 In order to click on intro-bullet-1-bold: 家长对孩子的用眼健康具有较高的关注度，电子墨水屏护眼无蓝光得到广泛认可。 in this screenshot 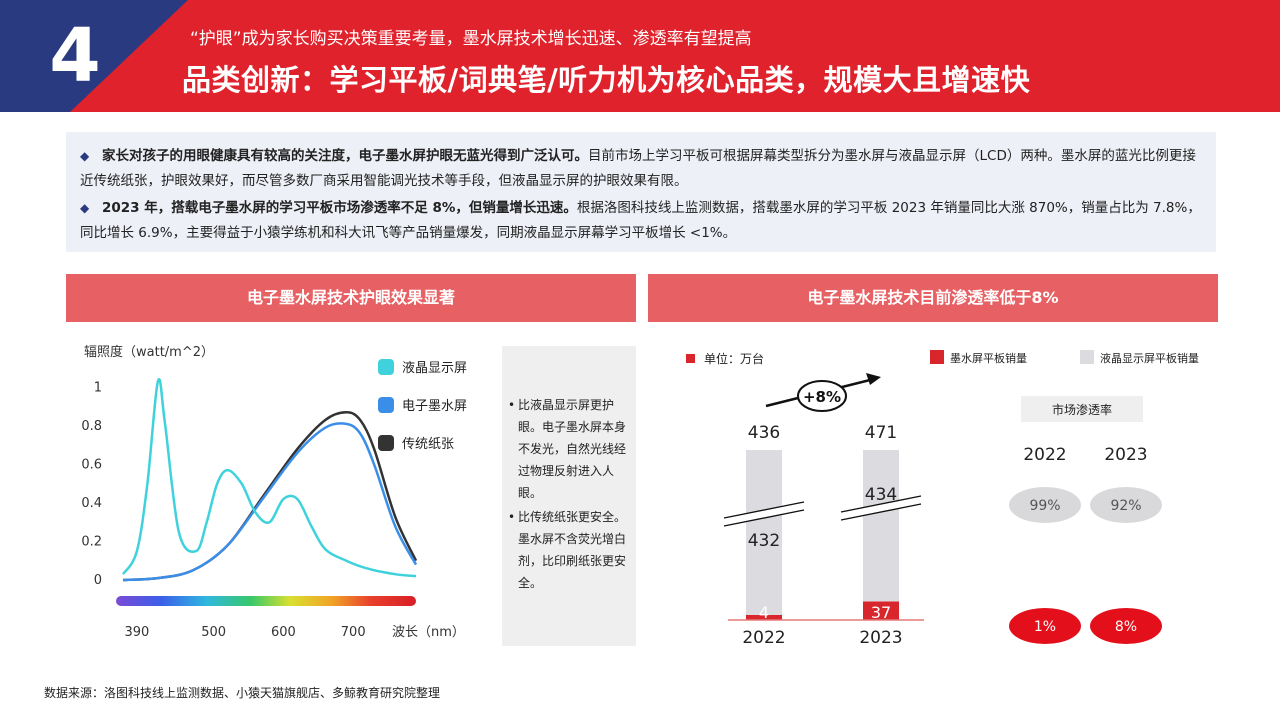, I will do `click(345, 156)`.